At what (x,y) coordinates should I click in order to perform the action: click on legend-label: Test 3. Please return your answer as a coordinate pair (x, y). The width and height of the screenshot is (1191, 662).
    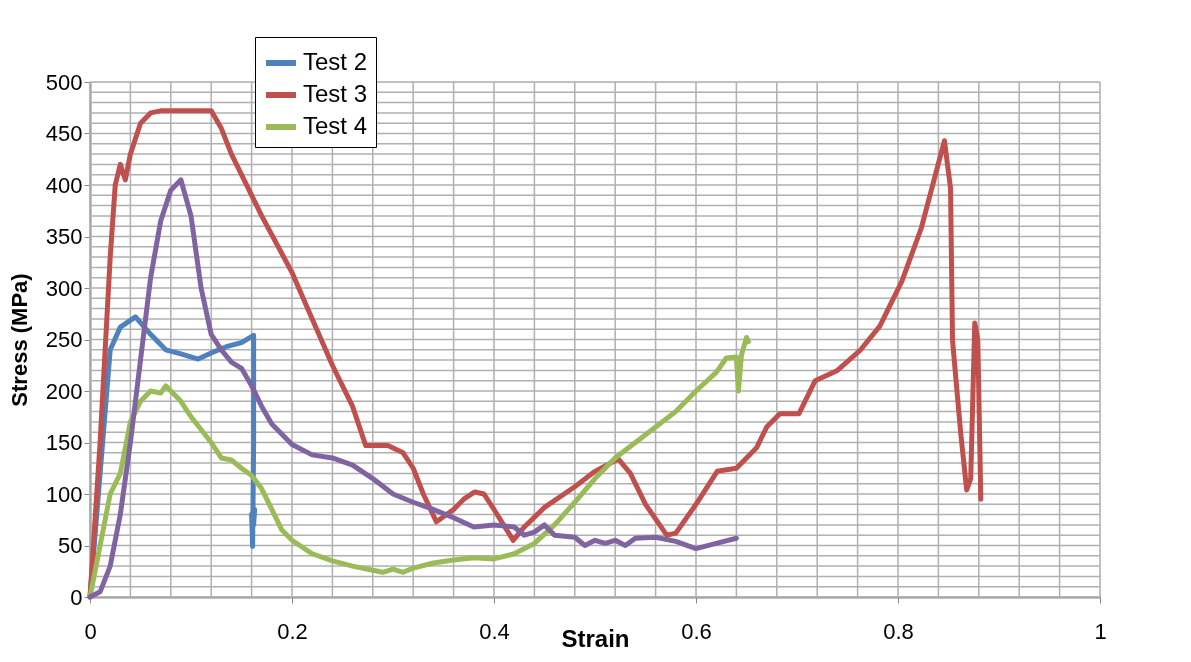
    Looking at the image, I should click on (335, 93).